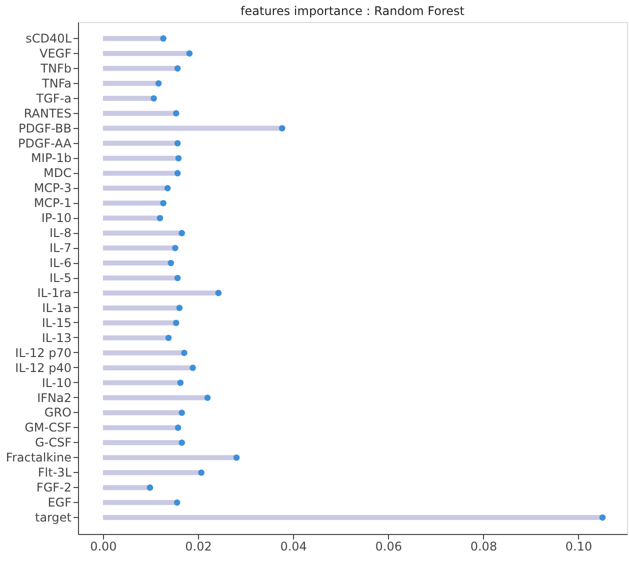 The image size is (629, 562). What do you see at coordinates (54, 487) in the screenshot?
I see `y-tick-label: FGF-2` at bounding box center [54, 487].